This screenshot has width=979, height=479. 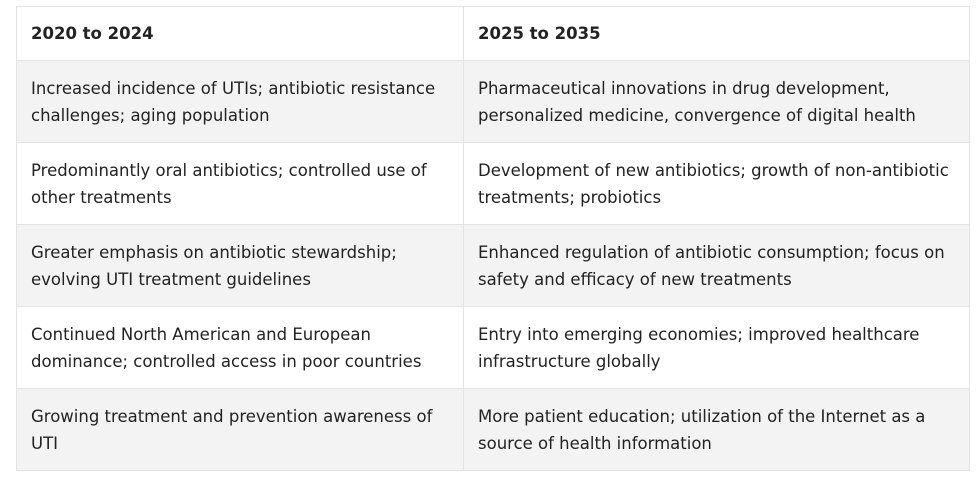 What do you see at coordinates (240, 33) in the screenshot?
I see `header-2020-2024: 2020 to 2024` at bounding box center [240, 33].